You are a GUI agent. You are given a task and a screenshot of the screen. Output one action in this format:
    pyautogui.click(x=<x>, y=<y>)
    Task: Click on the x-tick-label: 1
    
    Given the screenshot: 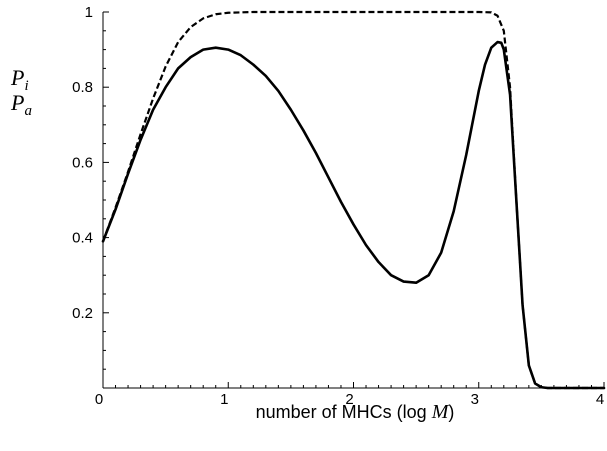 What is the action you would take?
    pyautogui.click(x=224, y=399)
    